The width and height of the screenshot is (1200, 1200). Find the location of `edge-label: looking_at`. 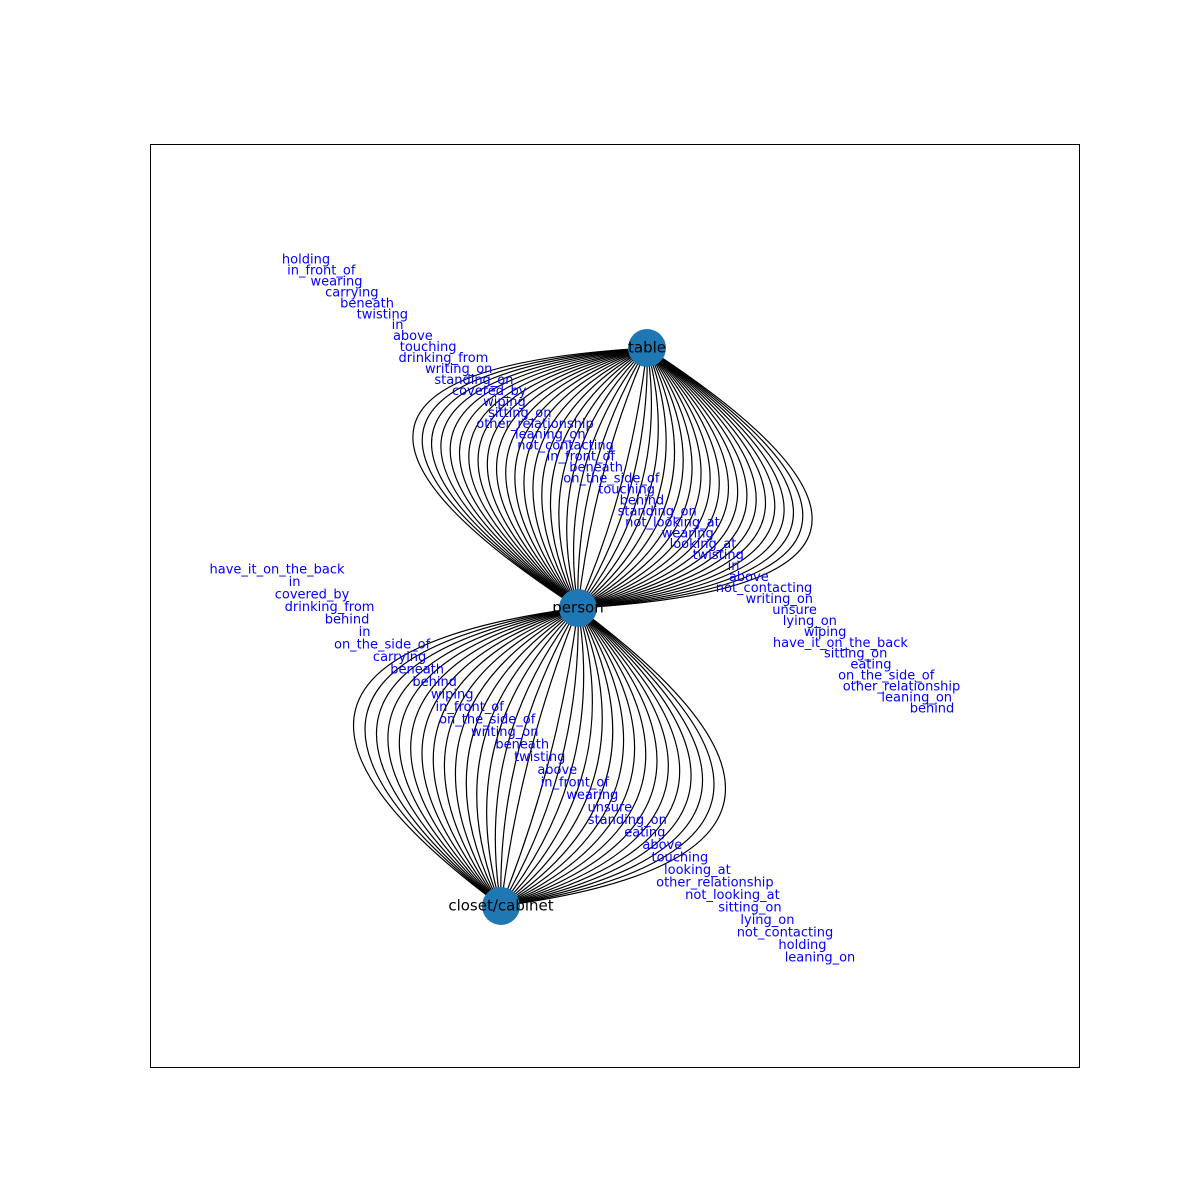

edge-label: looking_at is located at coordinates (697, 870).